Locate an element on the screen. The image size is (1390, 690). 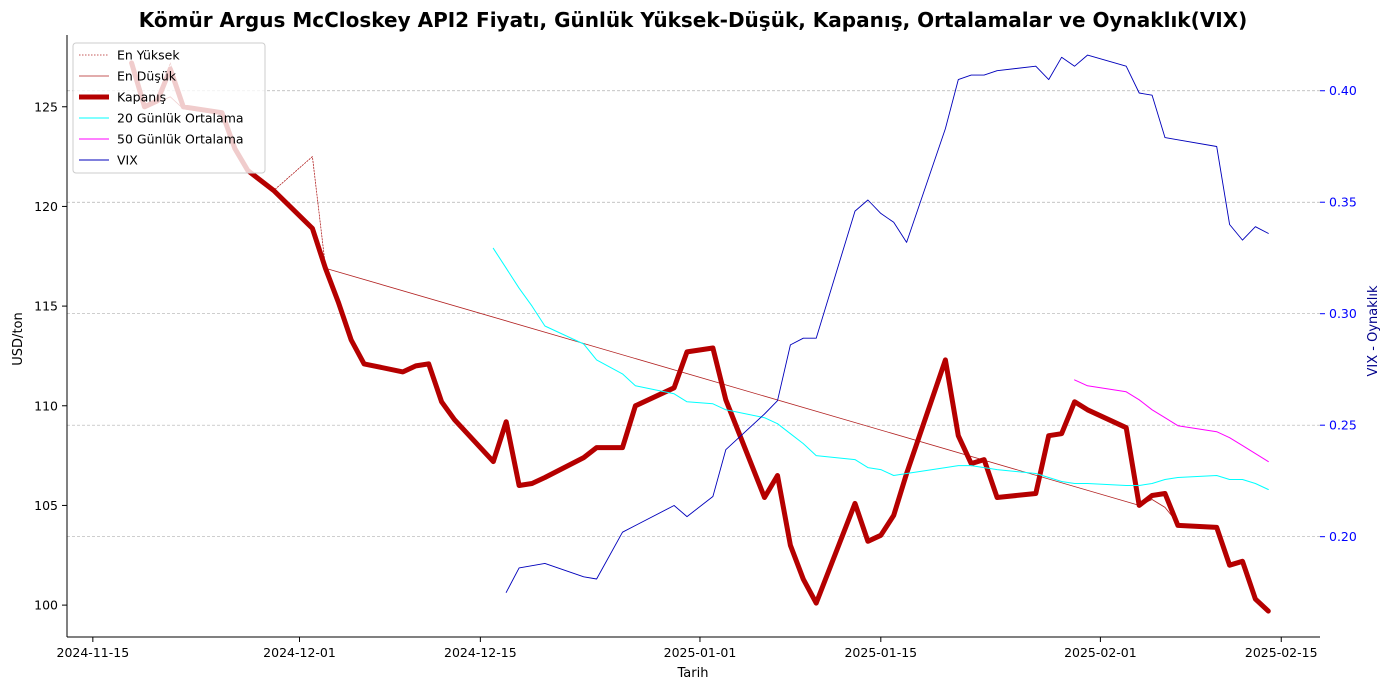
legend-label: 50 Günlük Ortalama is located at coordinates (180, 139).